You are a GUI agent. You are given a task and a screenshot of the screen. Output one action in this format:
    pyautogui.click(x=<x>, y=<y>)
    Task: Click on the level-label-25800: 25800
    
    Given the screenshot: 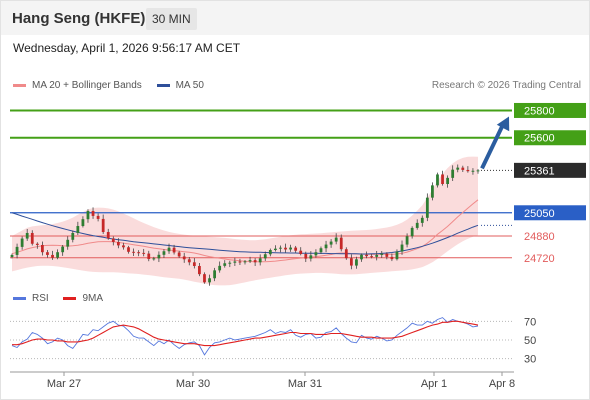 What is the action you would take?
    pyautogui.click(x=539, y=111)
    